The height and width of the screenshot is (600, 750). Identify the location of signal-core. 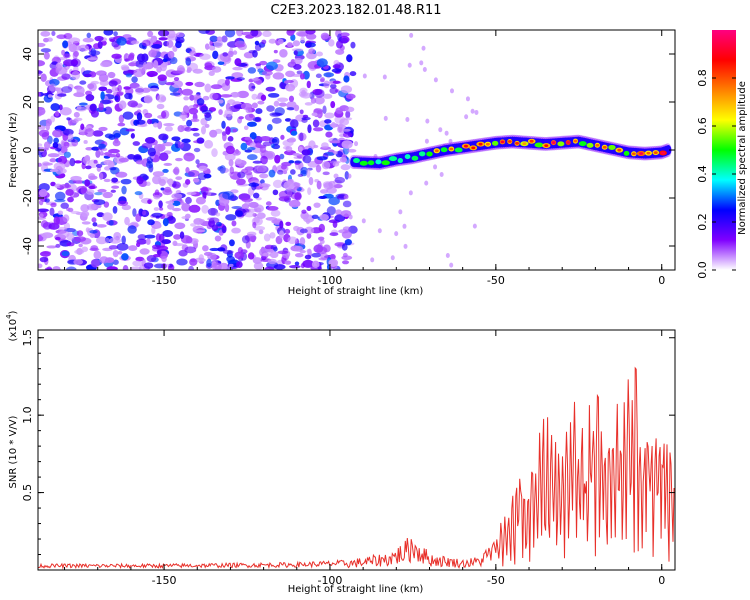
(582, 144).